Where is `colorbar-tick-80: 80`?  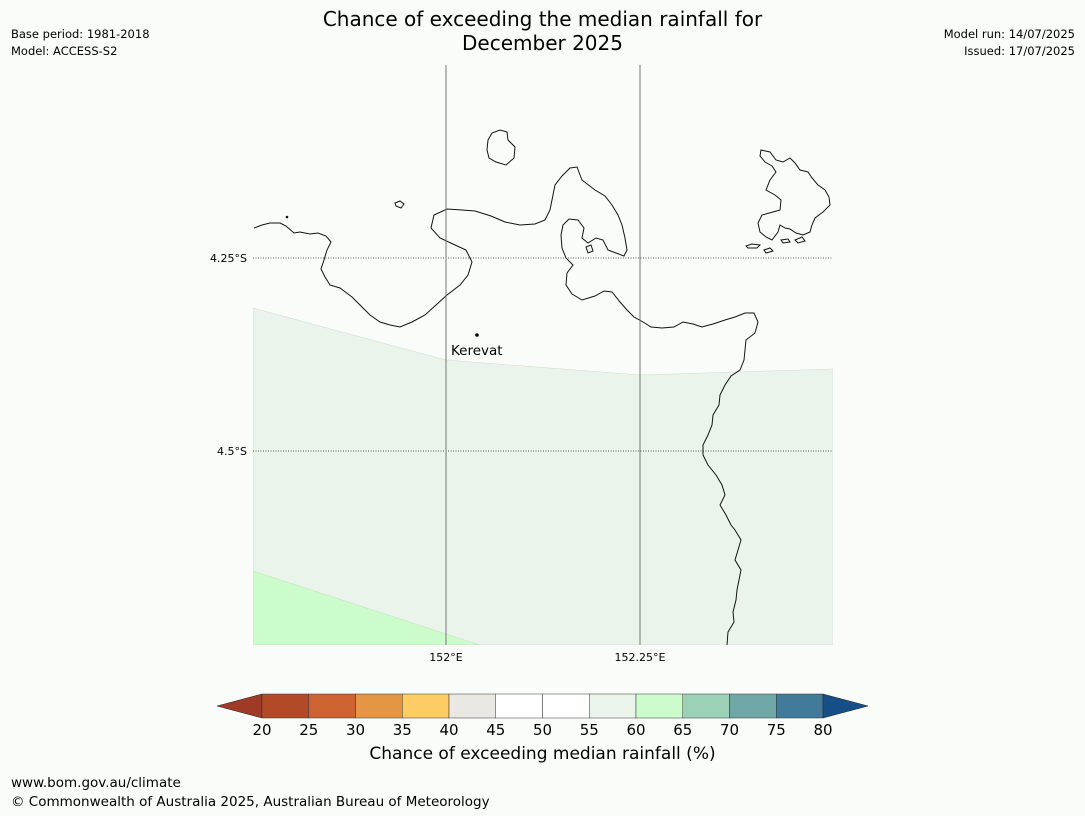 colorbar-tick-80: 80 is located at coordinates (822, 730).